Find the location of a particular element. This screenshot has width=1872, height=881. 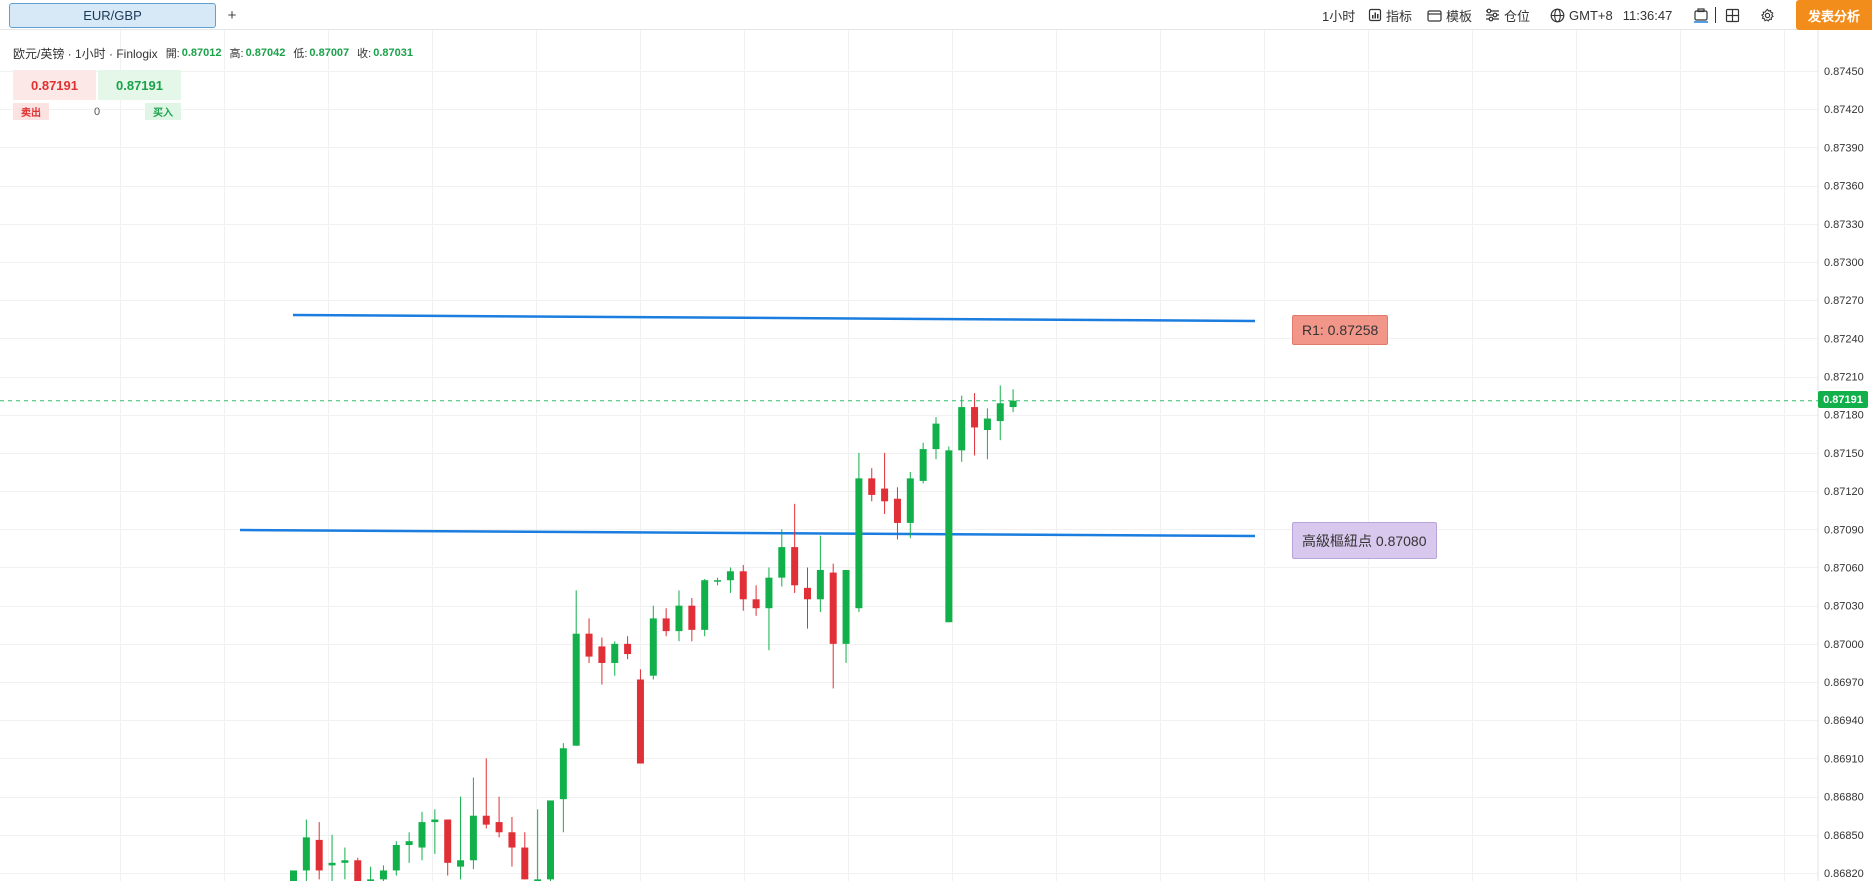

quantity-input: 0 is located at coordinates (97, 111).